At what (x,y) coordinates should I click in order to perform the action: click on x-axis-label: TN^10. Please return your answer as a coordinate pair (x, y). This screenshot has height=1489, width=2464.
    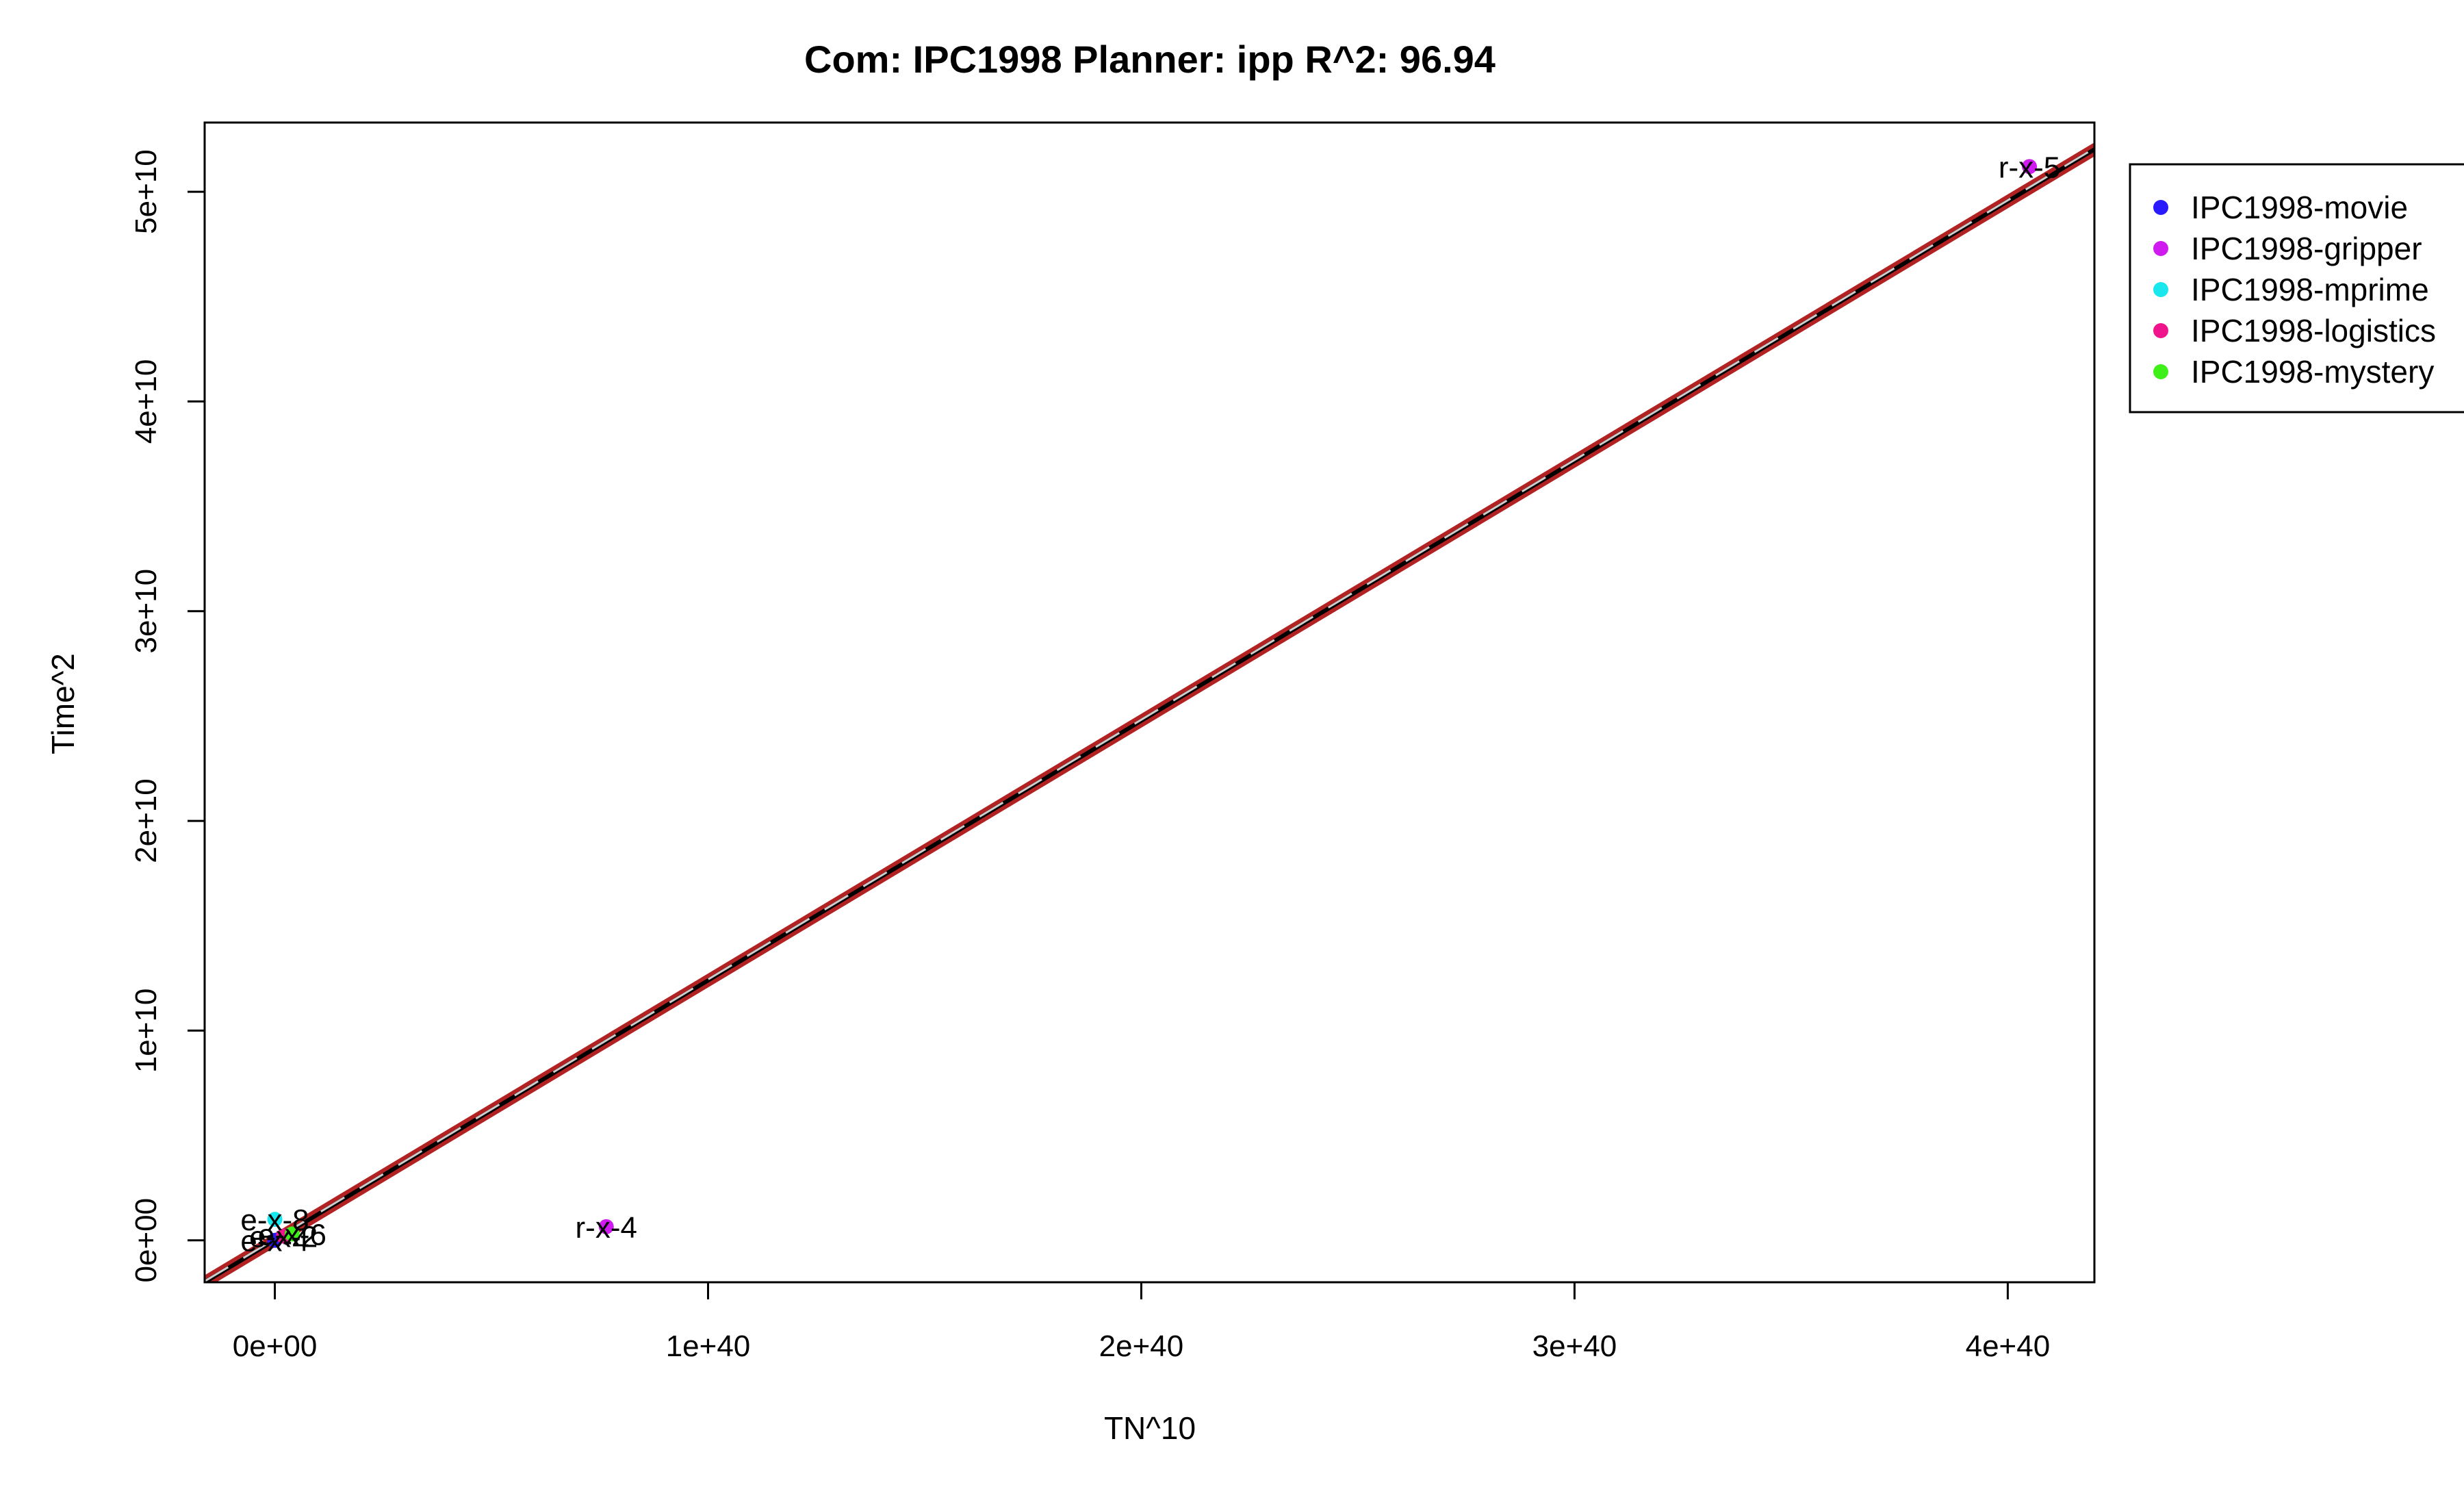
    Looking at the image, I should click on (1150, 1428).